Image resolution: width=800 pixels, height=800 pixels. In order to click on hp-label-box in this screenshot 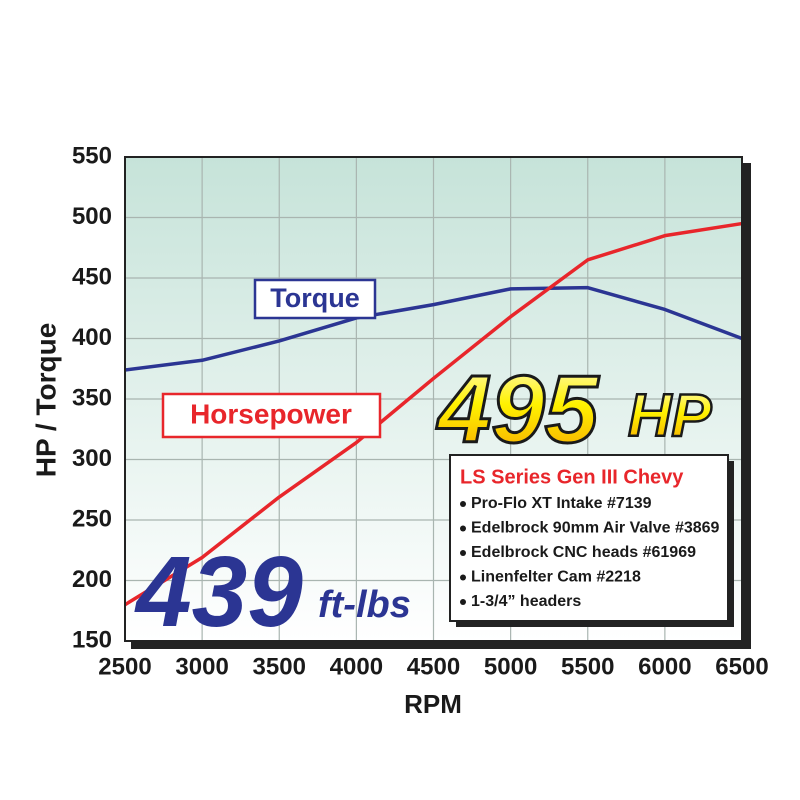, I will do `click(271, 415)`.